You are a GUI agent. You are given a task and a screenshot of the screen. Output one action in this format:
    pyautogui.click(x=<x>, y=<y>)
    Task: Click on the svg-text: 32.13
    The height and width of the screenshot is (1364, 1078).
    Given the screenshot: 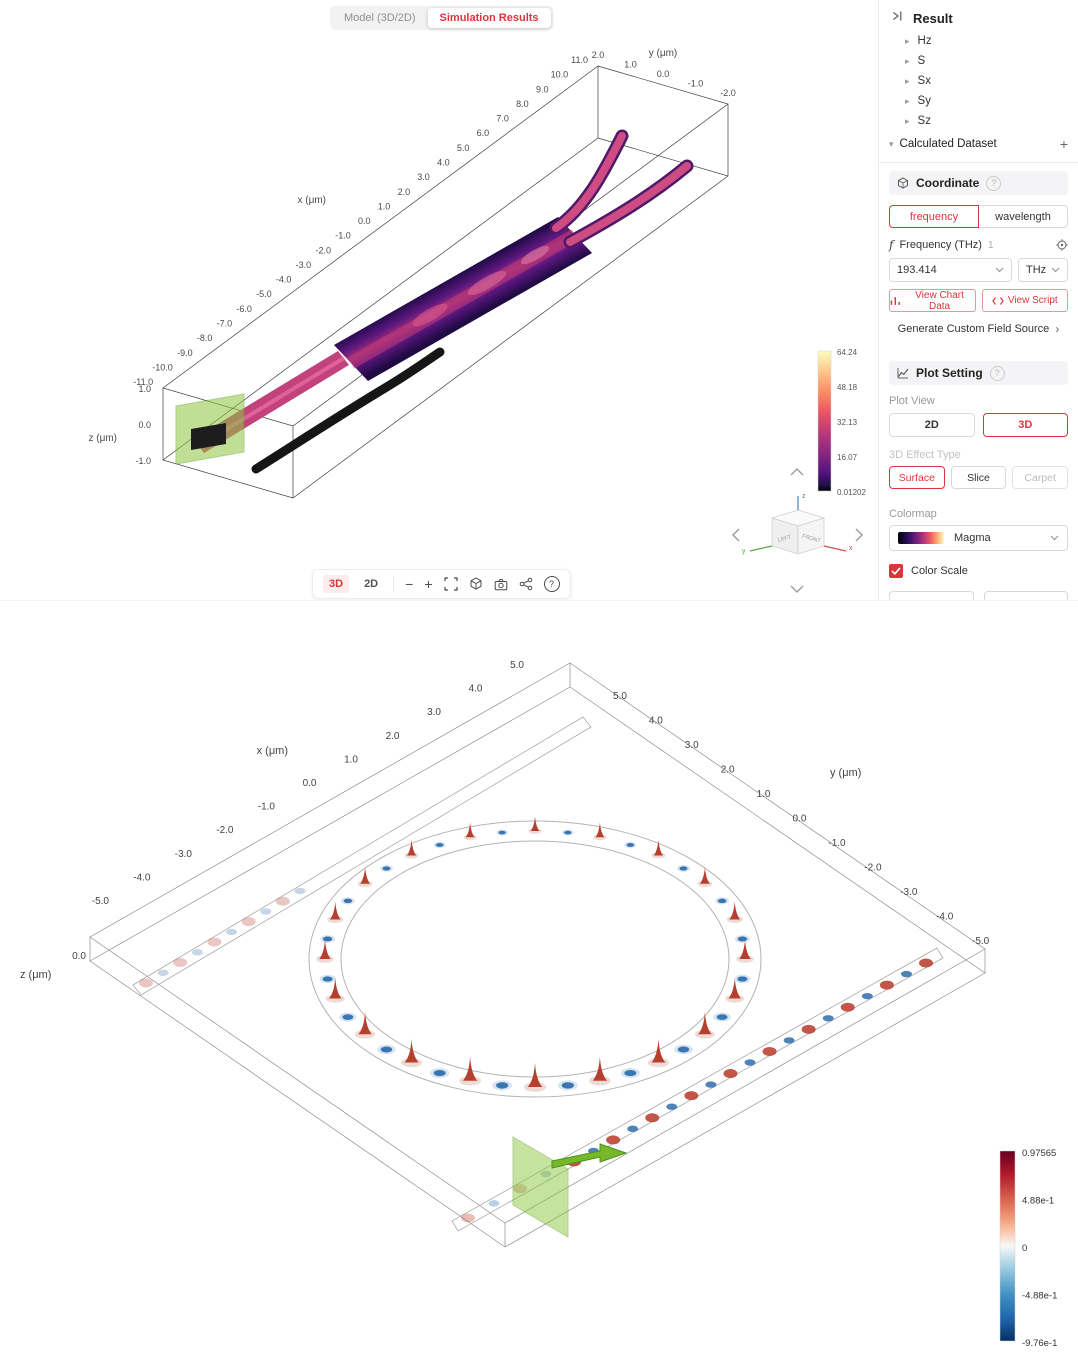 What is the action you would take?
    pyautogui.click(x=847, y=422)
    